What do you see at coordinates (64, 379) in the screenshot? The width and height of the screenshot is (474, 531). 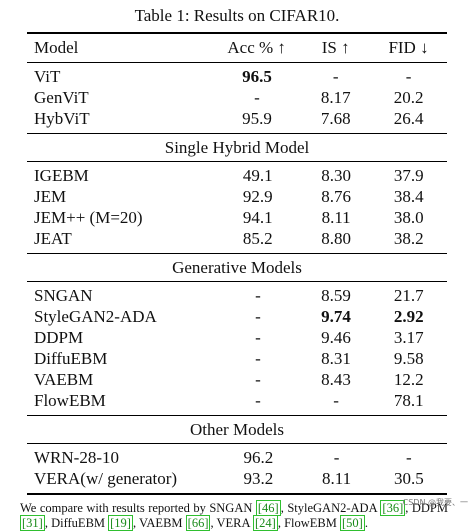 I see `model-name: VAEBM` at bounding box center [64, 379].